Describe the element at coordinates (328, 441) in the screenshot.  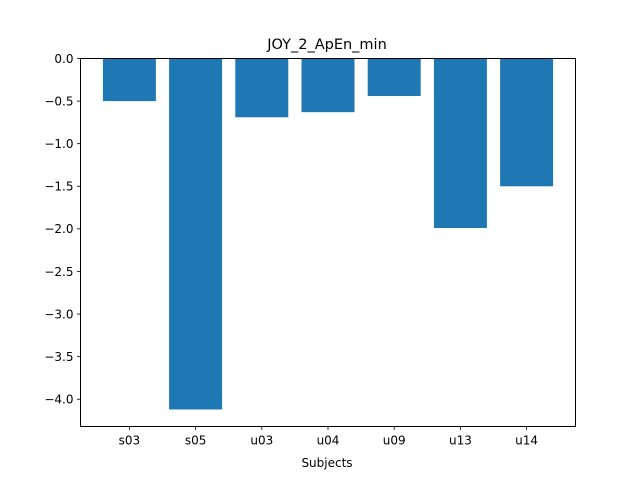
I see `x-tick-label-u04: u04` at that location.